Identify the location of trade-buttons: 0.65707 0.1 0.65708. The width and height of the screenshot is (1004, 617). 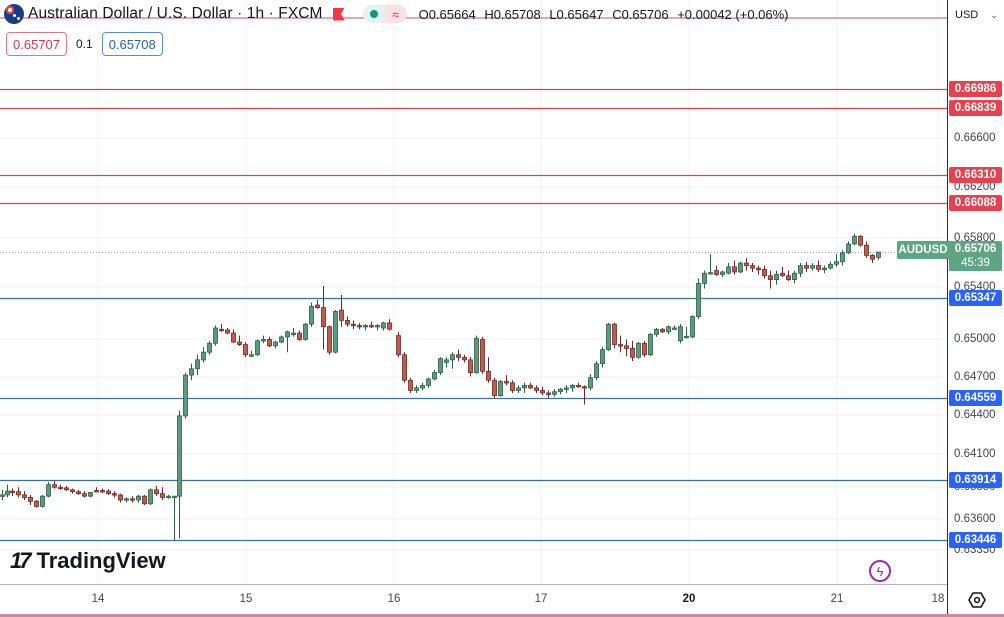
(84, 44).